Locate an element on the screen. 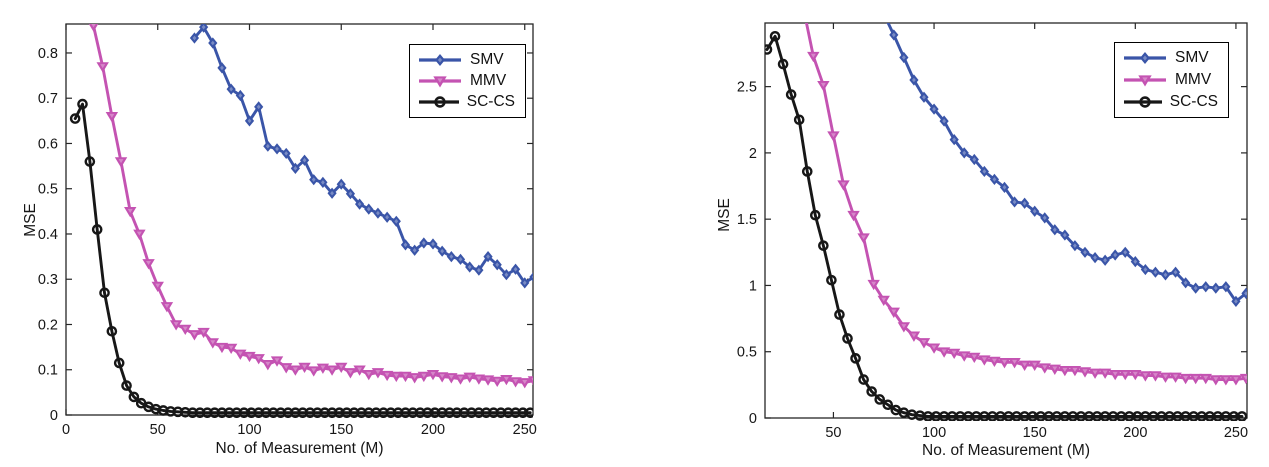  y-tick-label: 0.3 is located at coordinates (48, 280).